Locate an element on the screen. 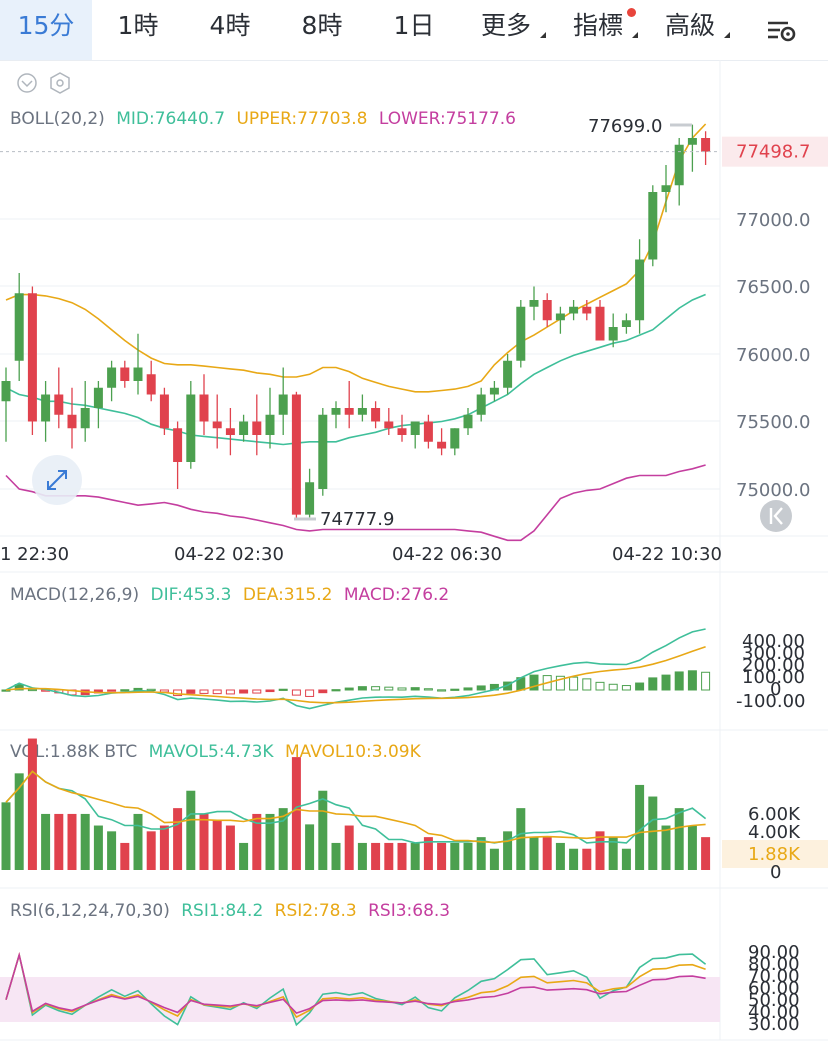  tab-indicators: 指標 is located at coordinates (598, 30).